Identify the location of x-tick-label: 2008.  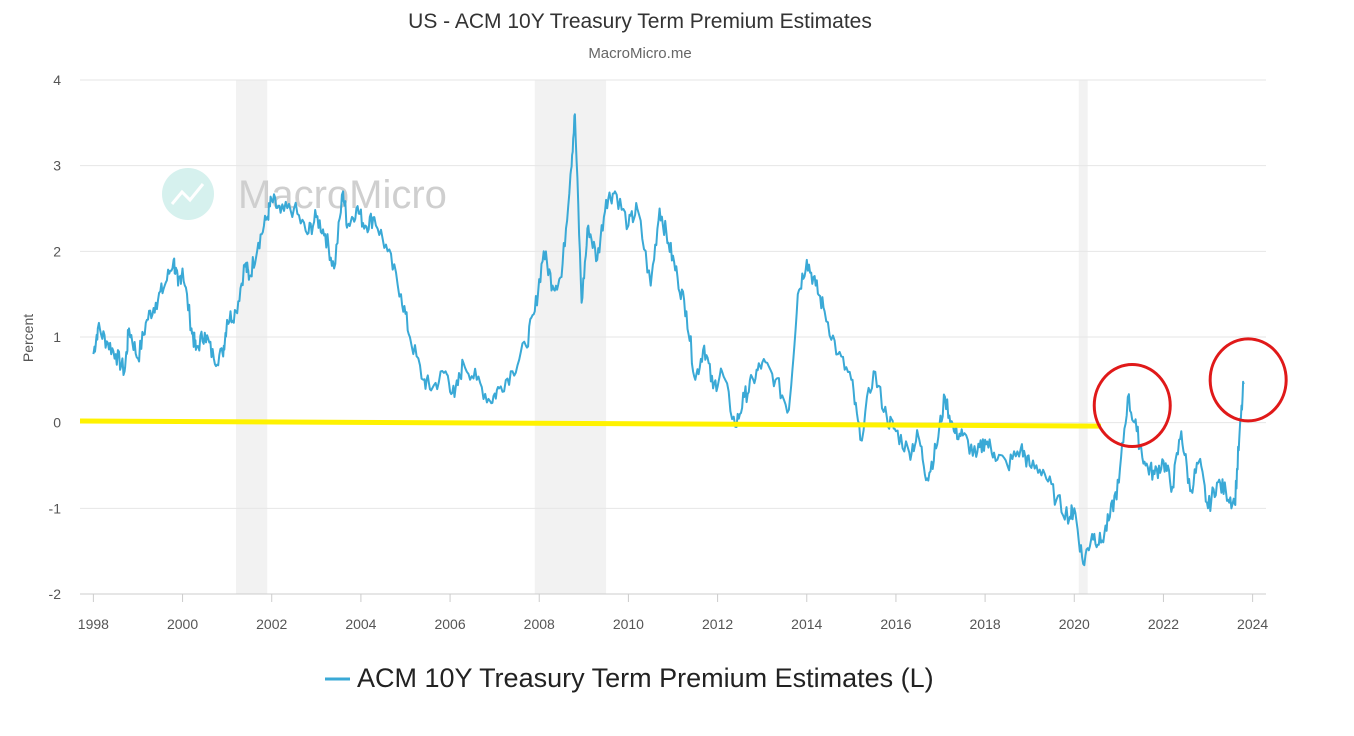
(539, 624).